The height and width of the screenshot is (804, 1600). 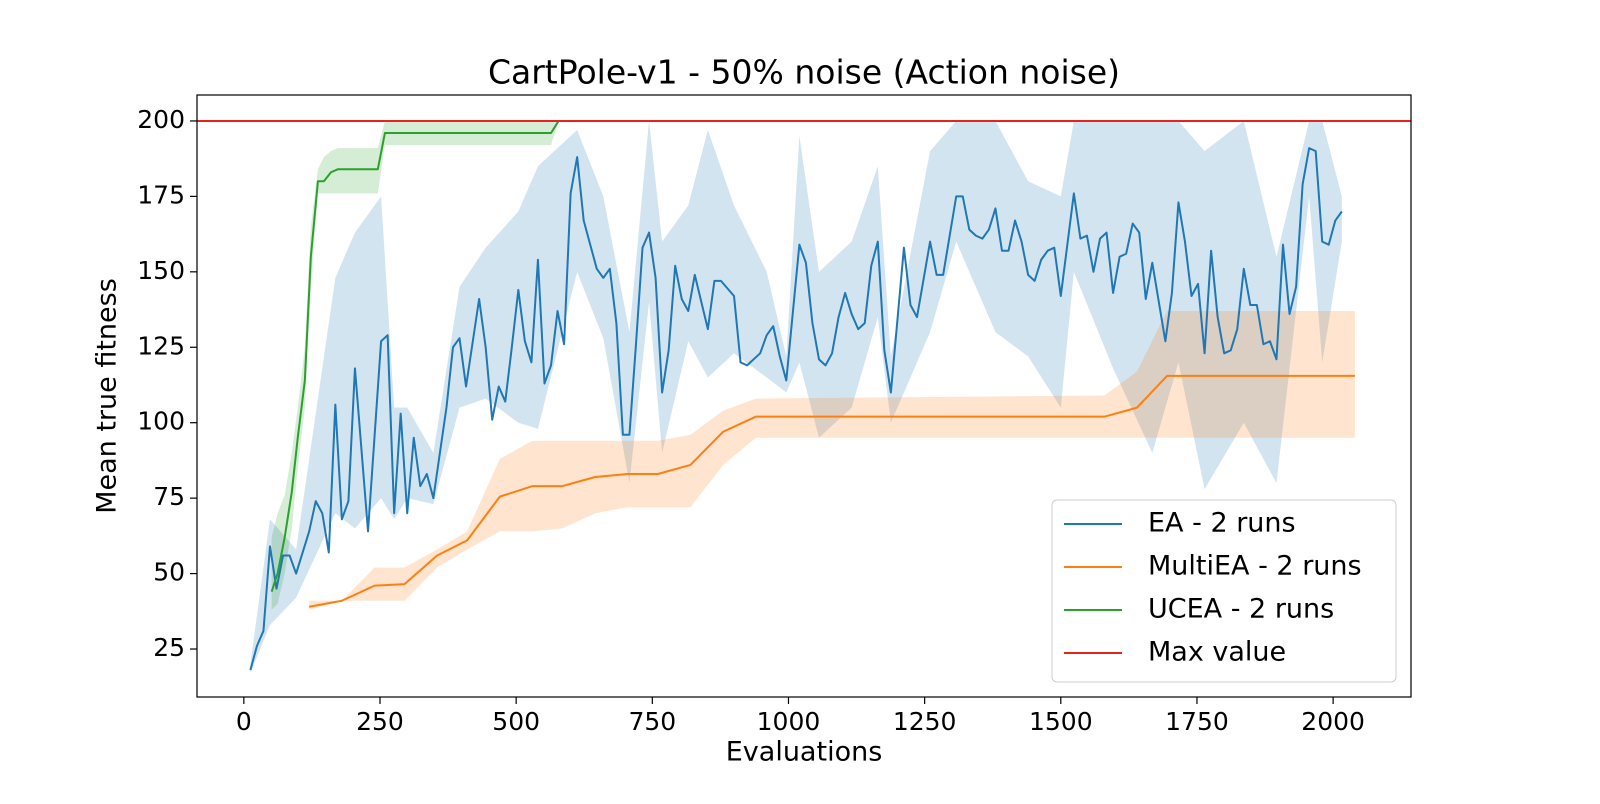 What do you see at coordinates (1061, 721) in the screenshot?
I see `x-tick-label: 1500` at bounding box center [1061, 721].